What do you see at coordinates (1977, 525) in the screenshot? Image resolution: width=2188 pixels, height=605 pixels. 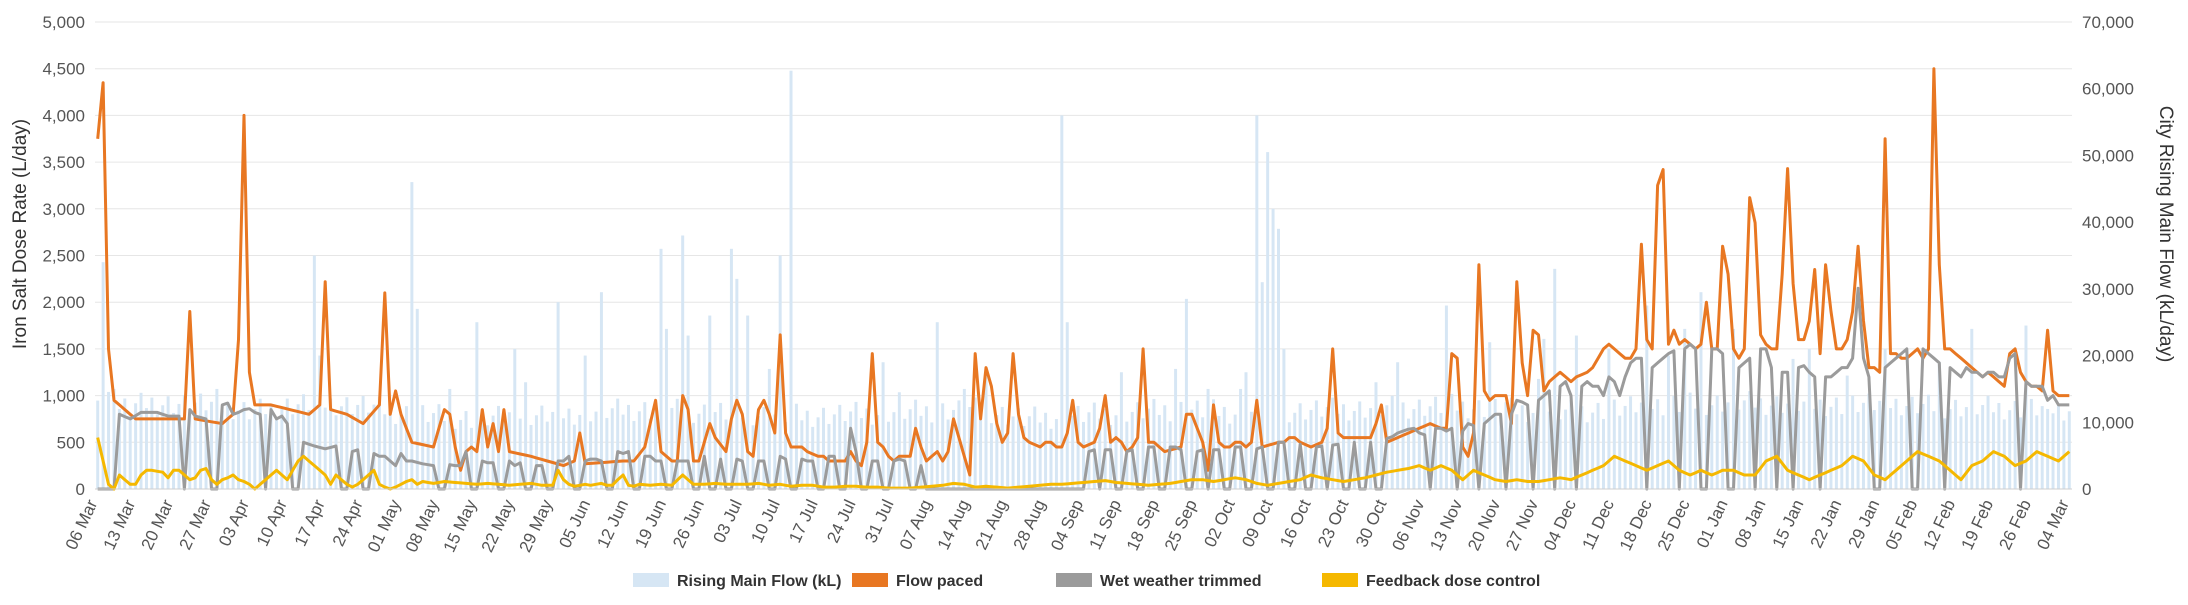 I see `x-tick: 19 Feb` at bounding box center [1977, 525].